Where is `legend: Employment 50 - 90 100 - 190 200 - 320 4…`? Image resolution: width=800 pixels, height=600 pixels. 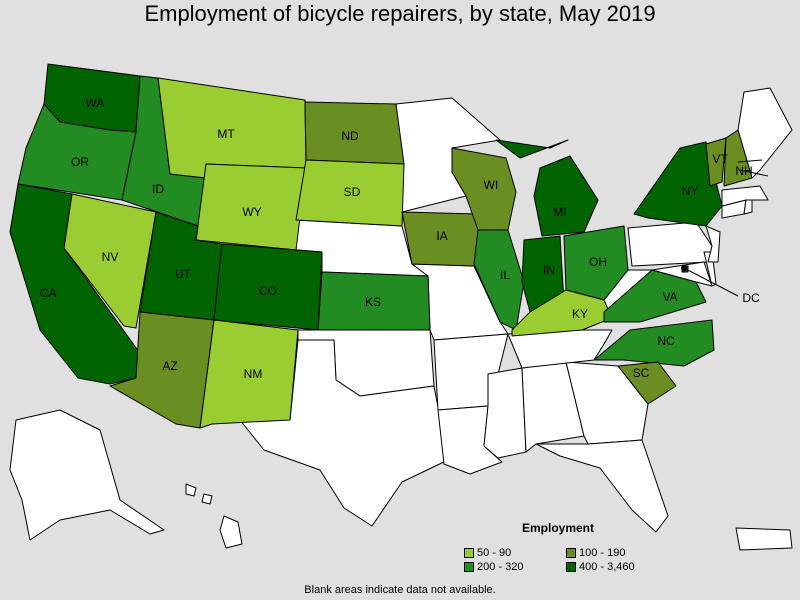
legend: Employment 50 - 90 100 - 190 200 - 320 4… is located at coordinates (562, 550).